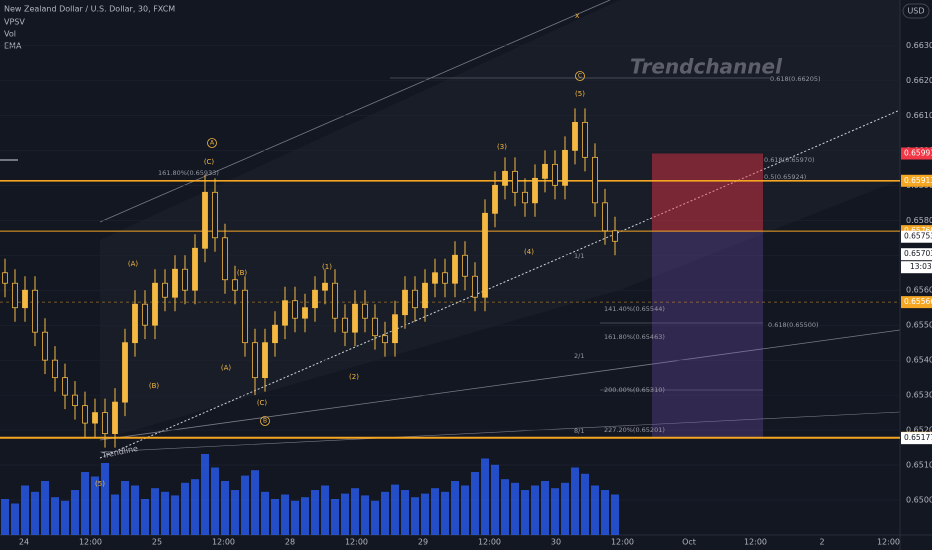 The height and width of the screenshot is (550, 932). I want to click on wave-label: (B), so click(154, 386).